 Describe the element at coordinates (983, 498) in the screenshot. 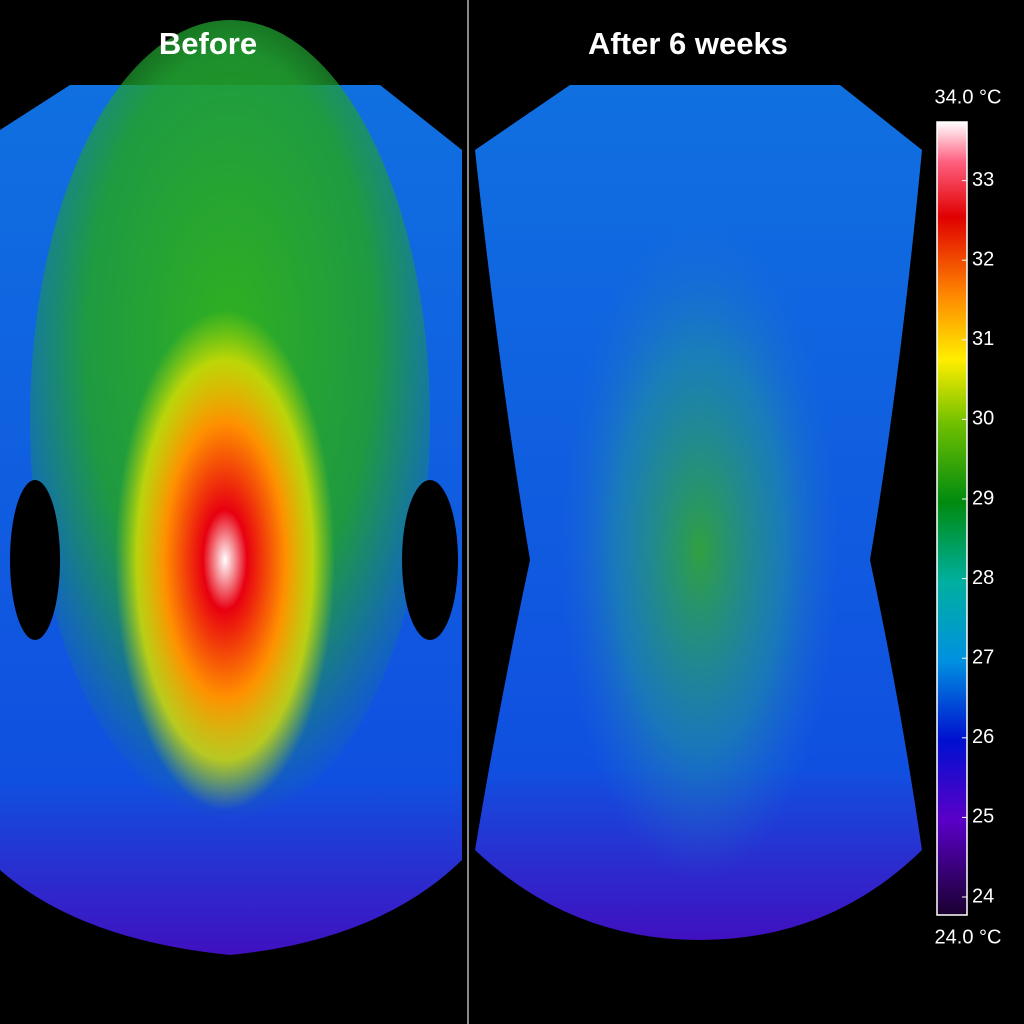

I see `colorbar-tick-label: 29` at that location.